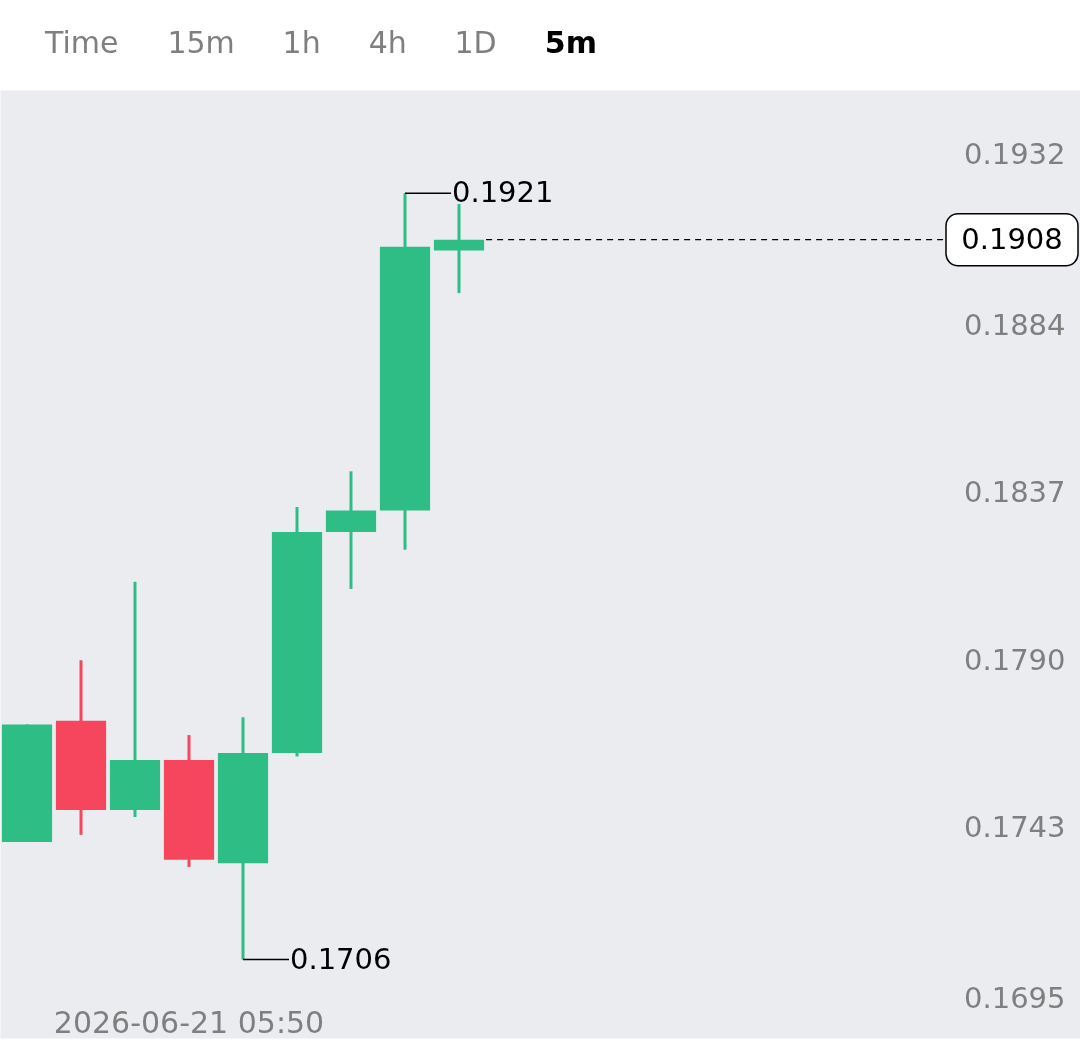 This screenshot has width=1080, height=1055. I want to click on y-tick-label: 0.1837, so click(1015, 492).